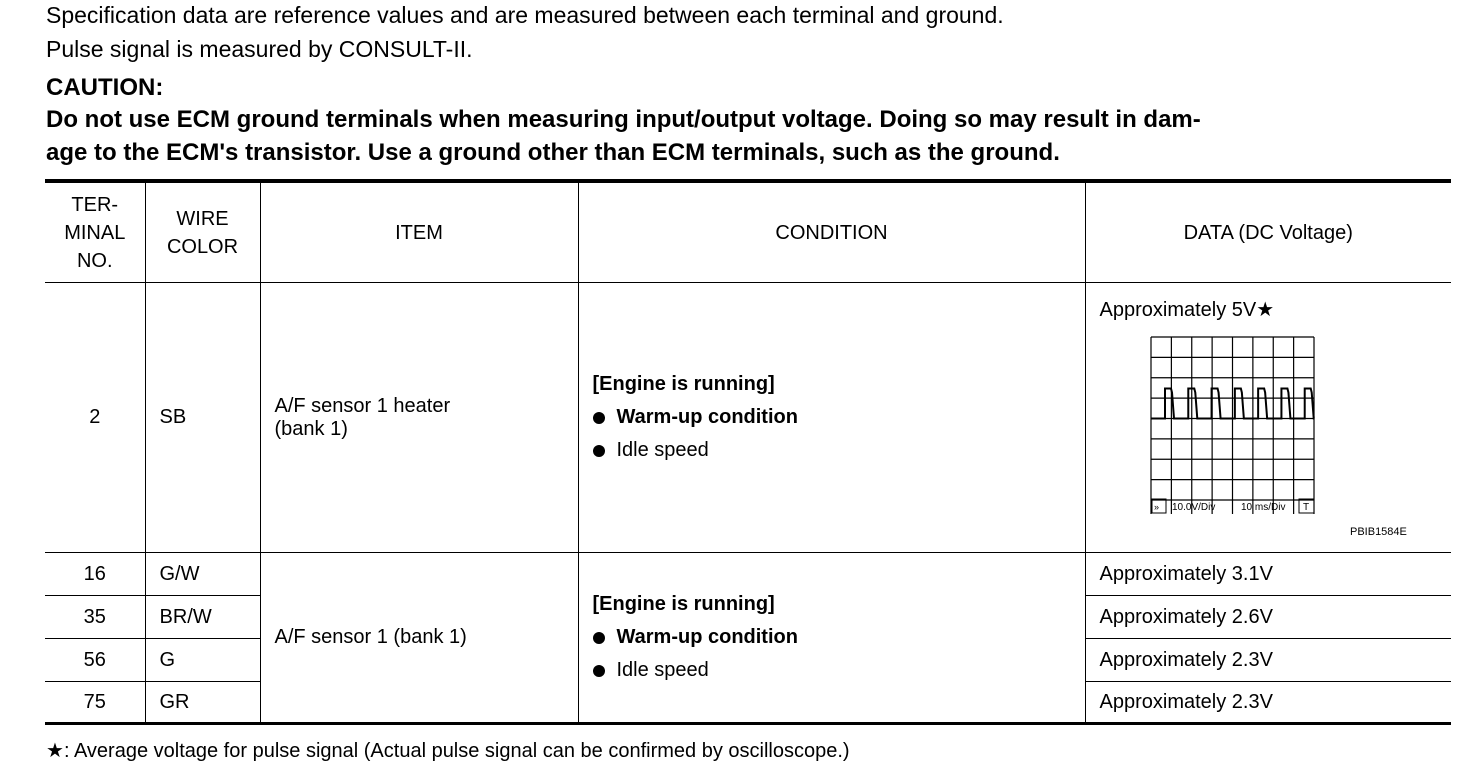 This screenshot has height=782, width=1472. What do you see at coordinates (105, 87) in the screenshot?
I see `caution-title: CAUTION:` at bounding box center [105, 87].